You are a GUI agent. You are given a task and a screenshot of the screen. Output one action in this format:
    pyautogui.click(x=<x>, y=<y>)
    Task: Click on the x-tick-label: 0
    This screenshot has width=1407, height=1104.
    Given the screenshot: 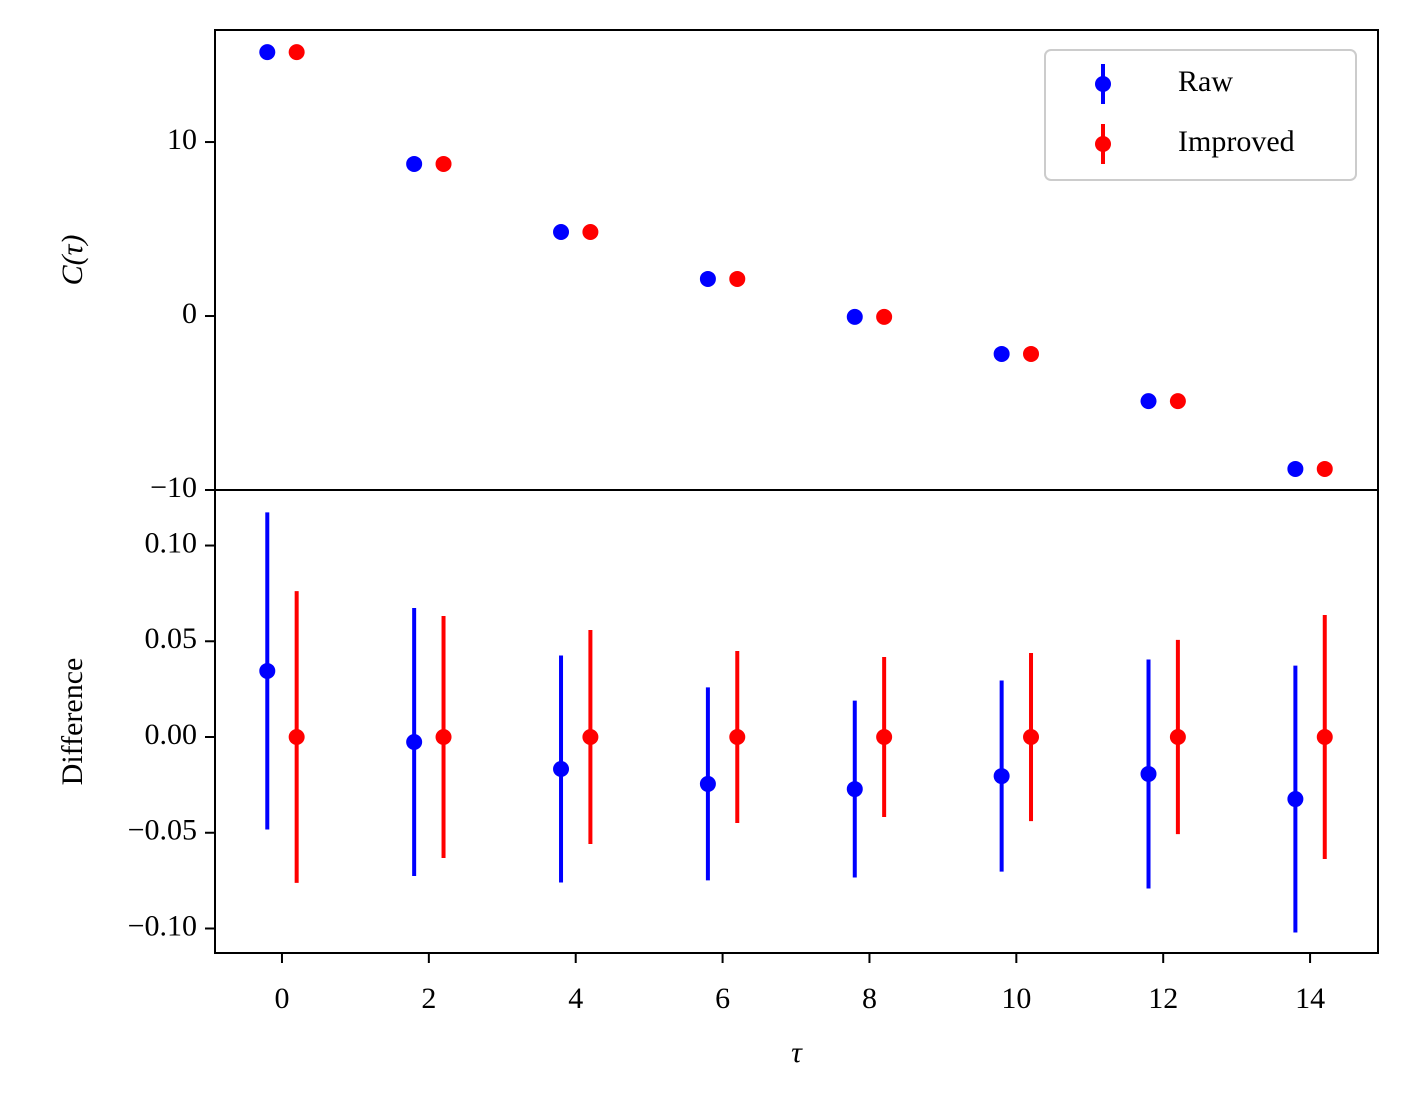 What is the action you would take?
    pyautogui.click(x=281, y=998)
    